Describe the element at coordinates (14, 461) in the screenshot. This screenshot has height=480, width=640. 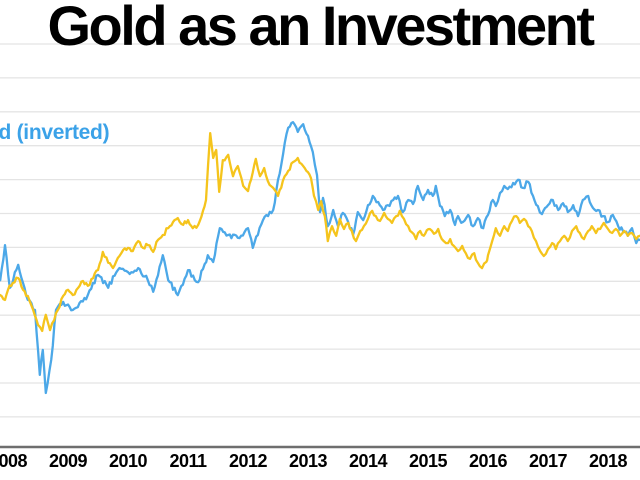
I see `x-tick-label-2008: 2008` at that location.